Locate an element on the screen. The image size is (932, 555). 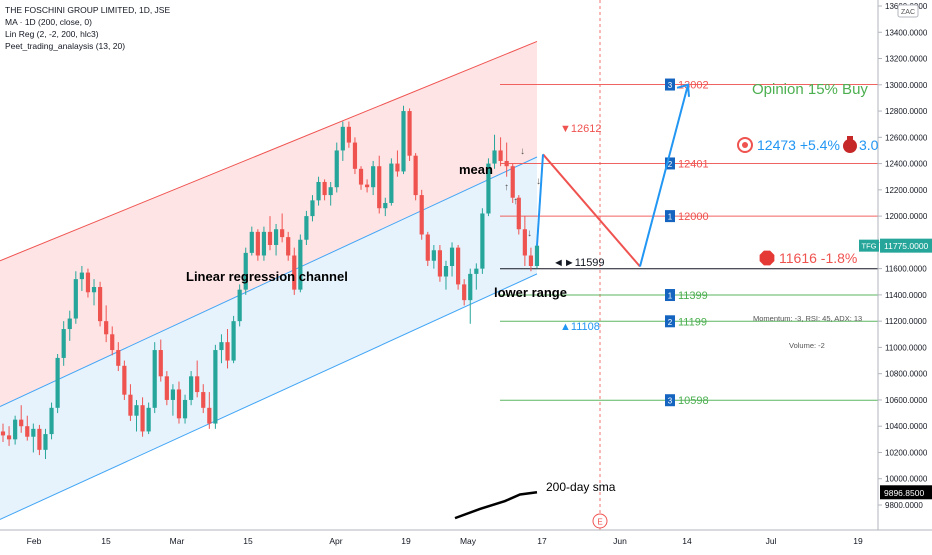
currency-badge is located at coordinates (908, 11).